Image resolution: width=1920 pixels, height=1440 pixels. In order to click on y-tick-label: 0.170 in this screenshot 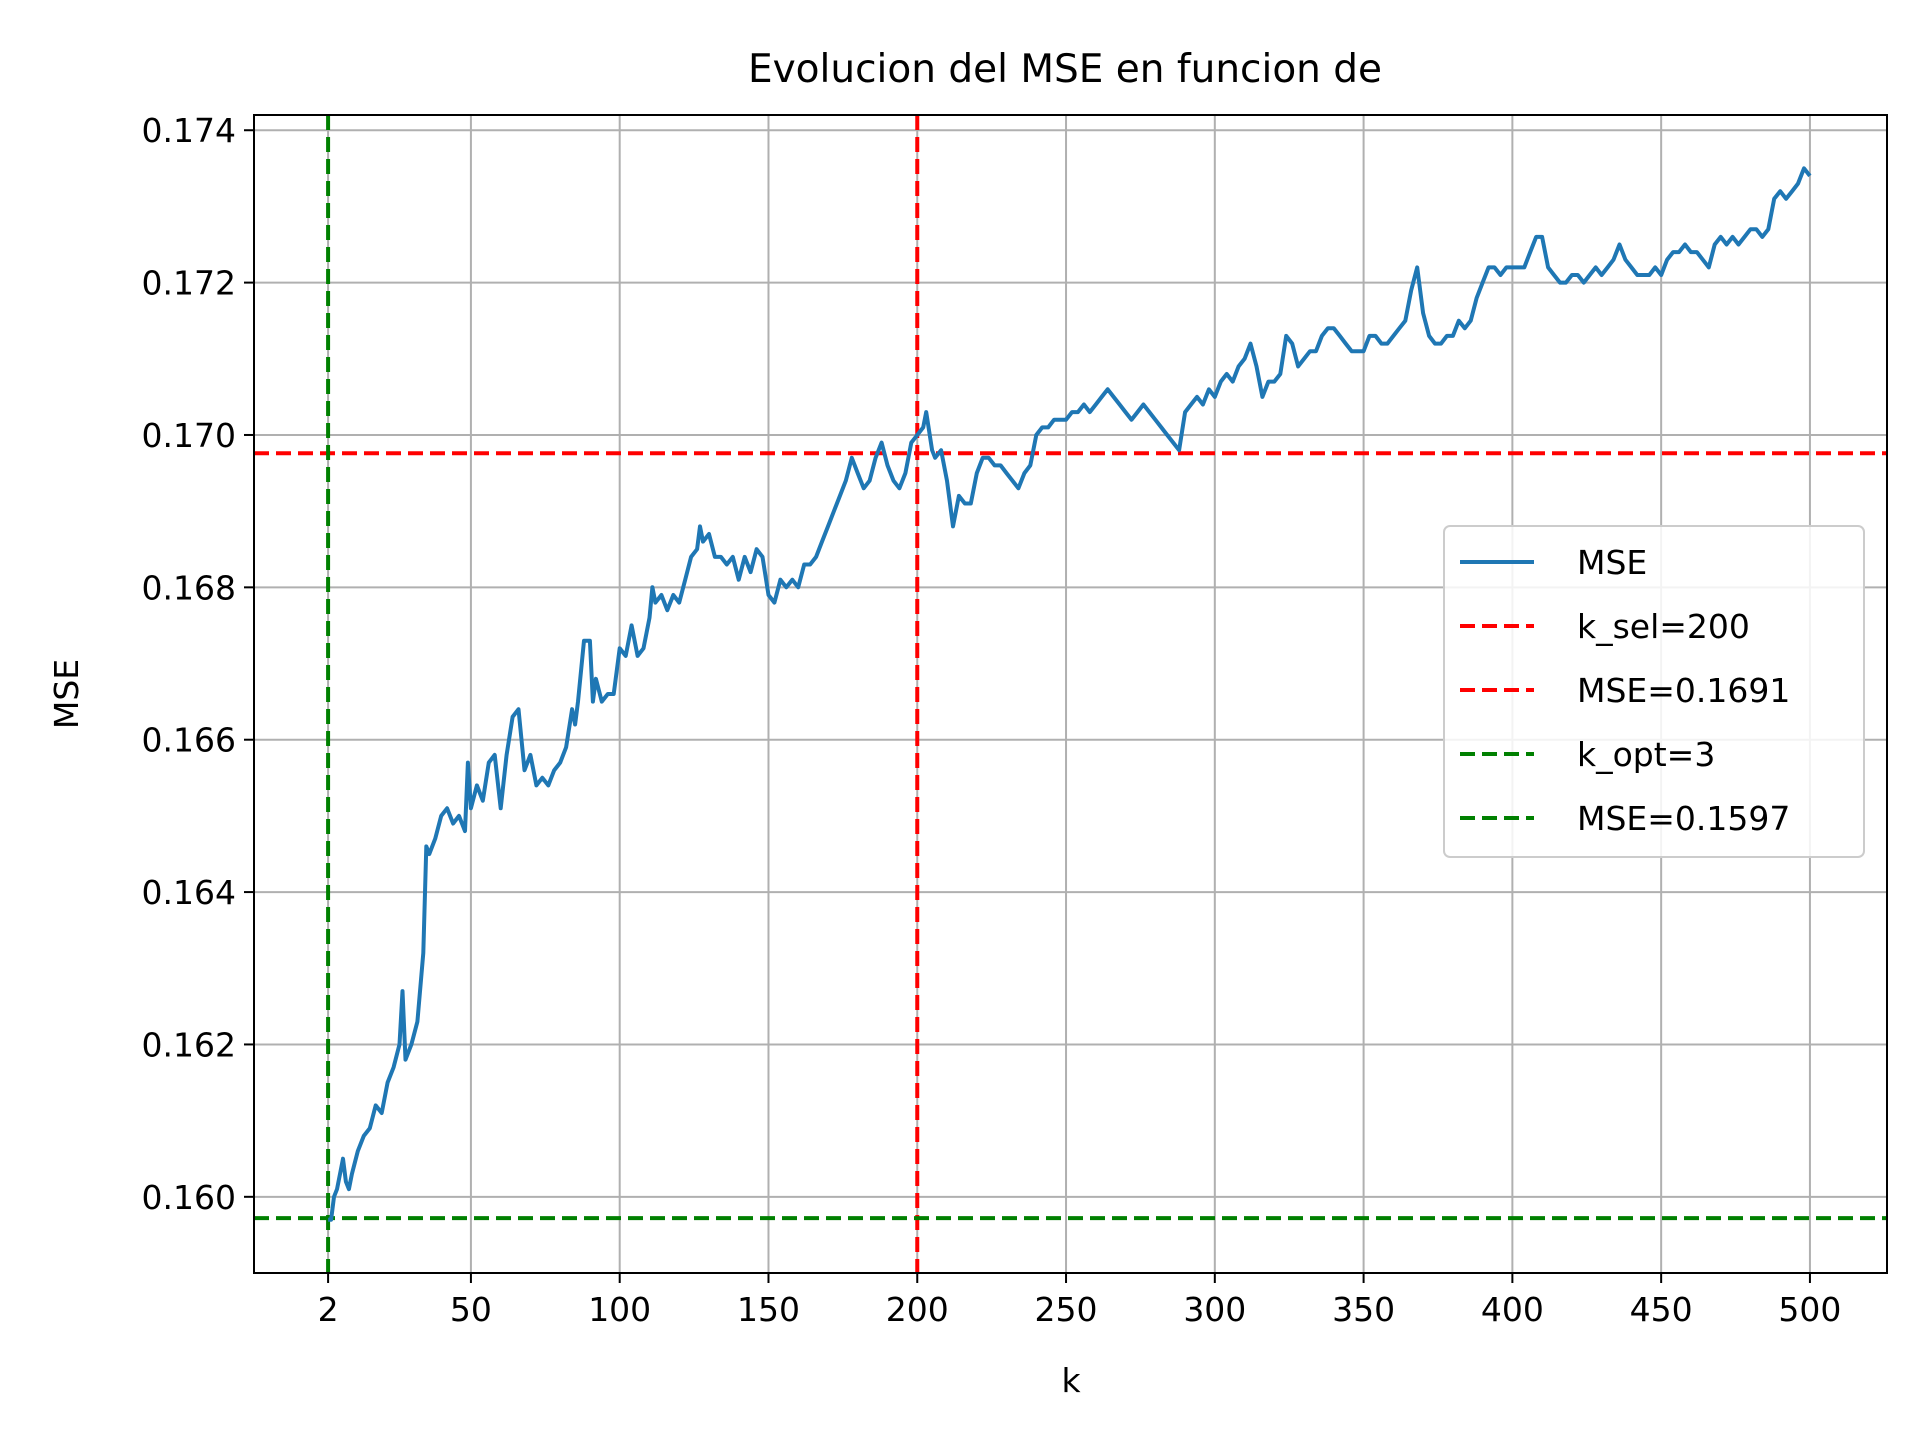, I will do `click(189, 435)`.